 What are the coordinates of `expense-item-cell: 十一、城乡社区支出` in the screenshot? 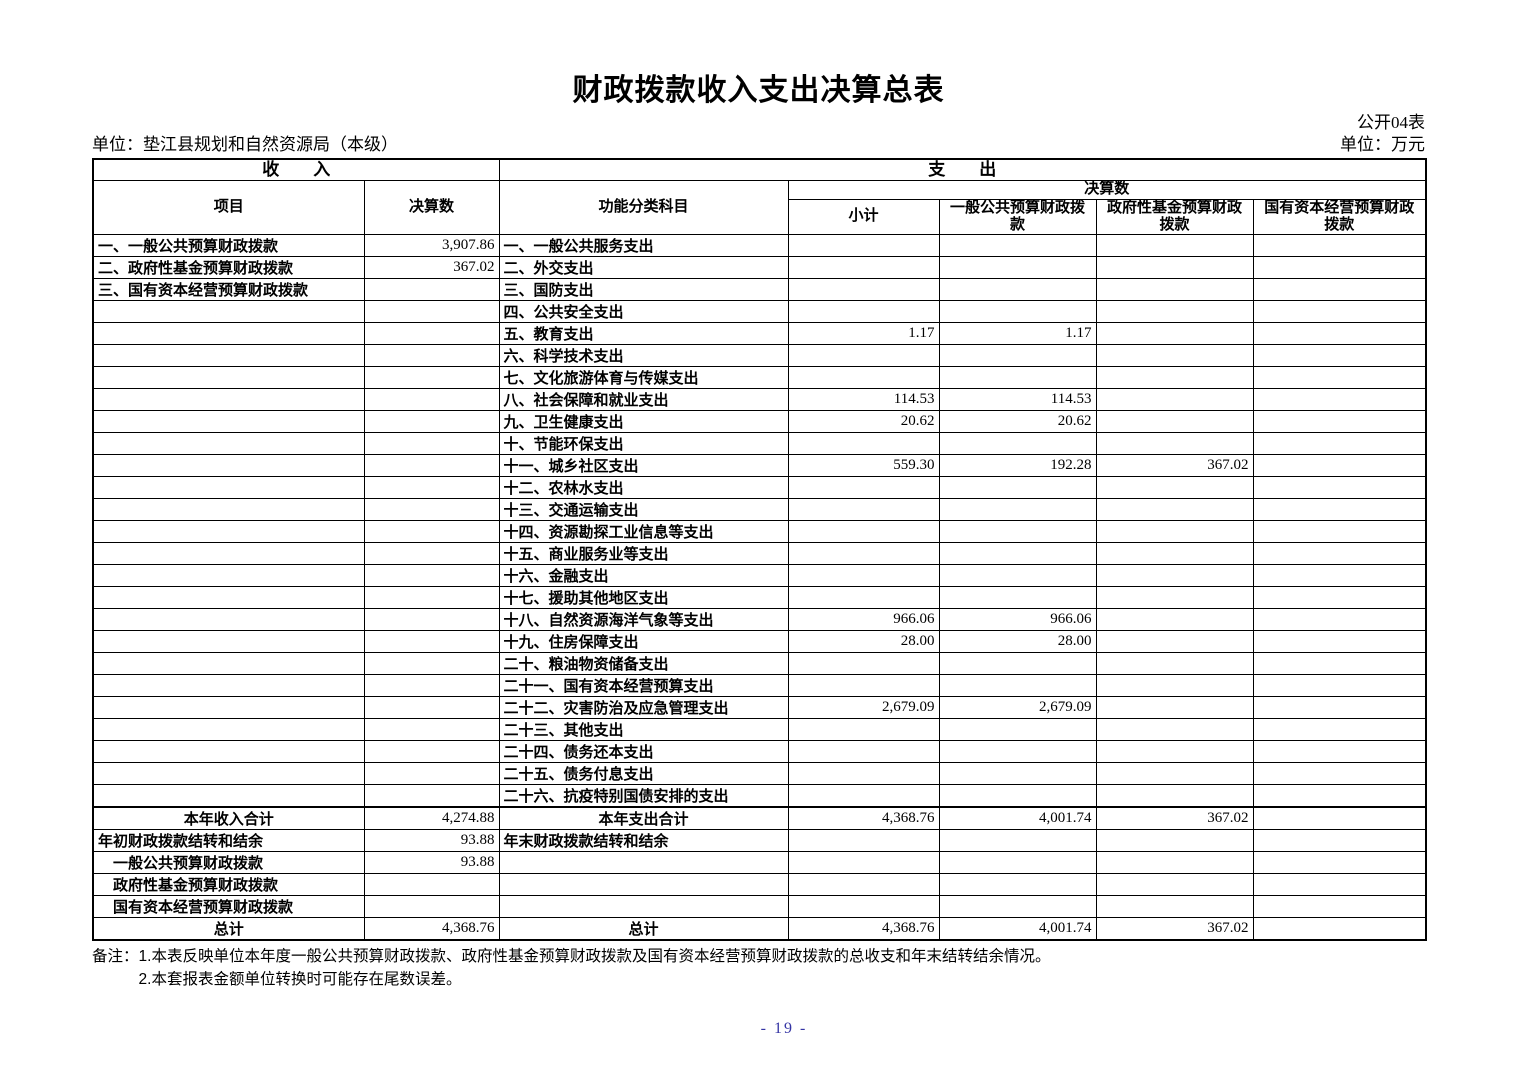 It's located at (643, 466).